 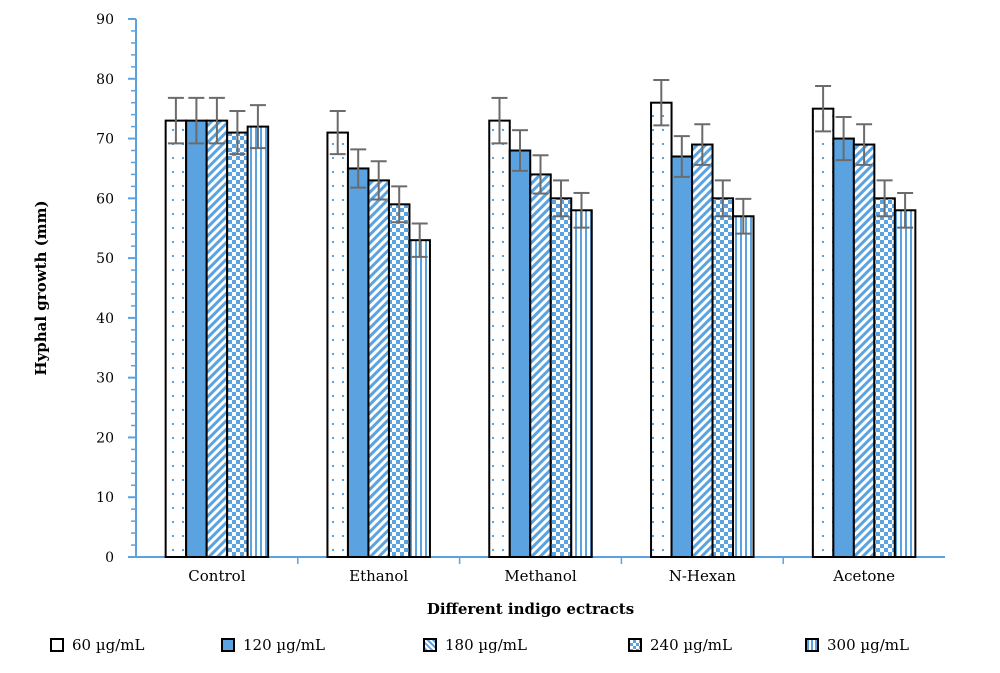 What do you see at coordinates (703, 576) in the screenshot?
I see `x-category-label: N-Hexan` at bounding box center [703, 576].